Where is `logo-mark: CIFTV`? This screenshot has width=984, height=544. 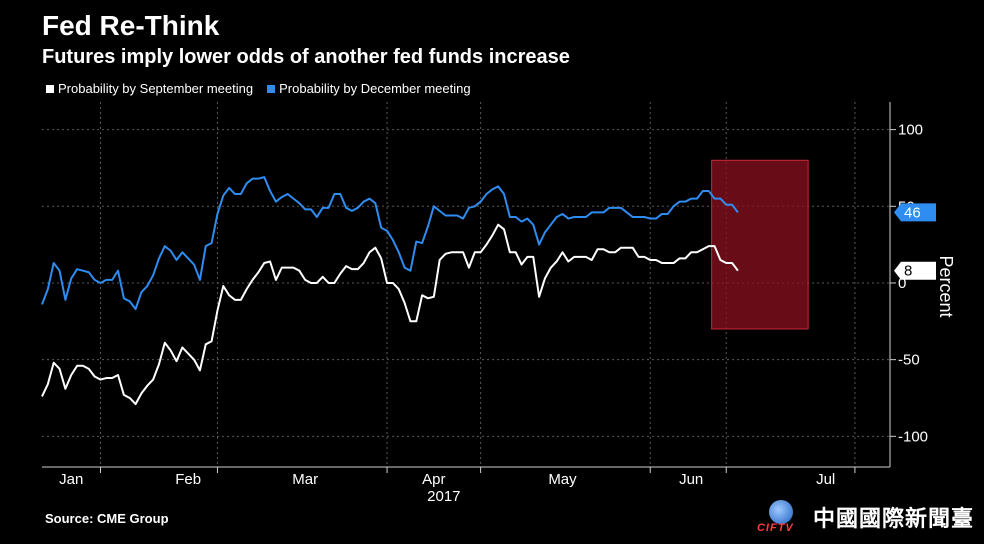
logo-mark: CIFTV is located at coordinates (782, 517).